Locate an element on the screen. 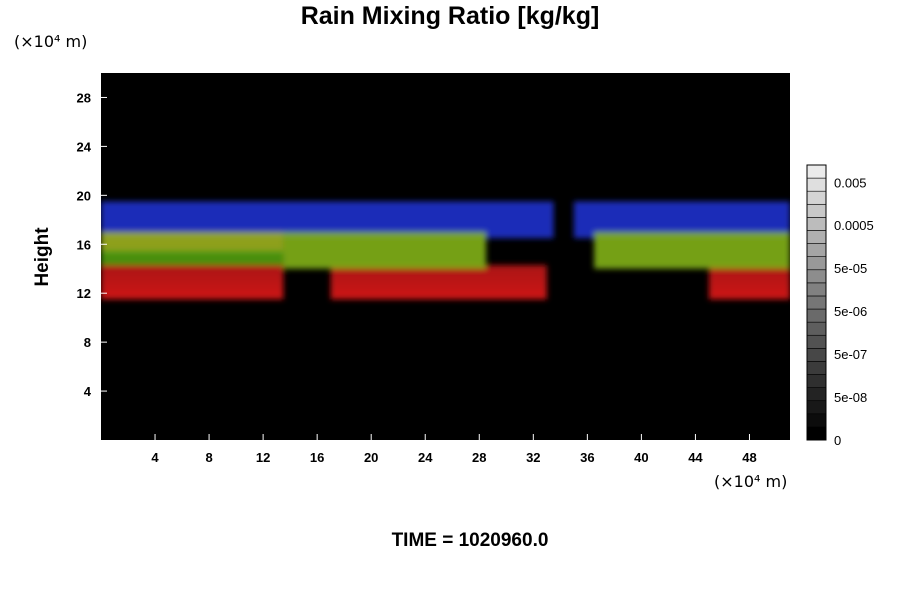 The height and width of the screenshot is (600, 900). y-tick-label: 4 is located at coordinates (88, 391).